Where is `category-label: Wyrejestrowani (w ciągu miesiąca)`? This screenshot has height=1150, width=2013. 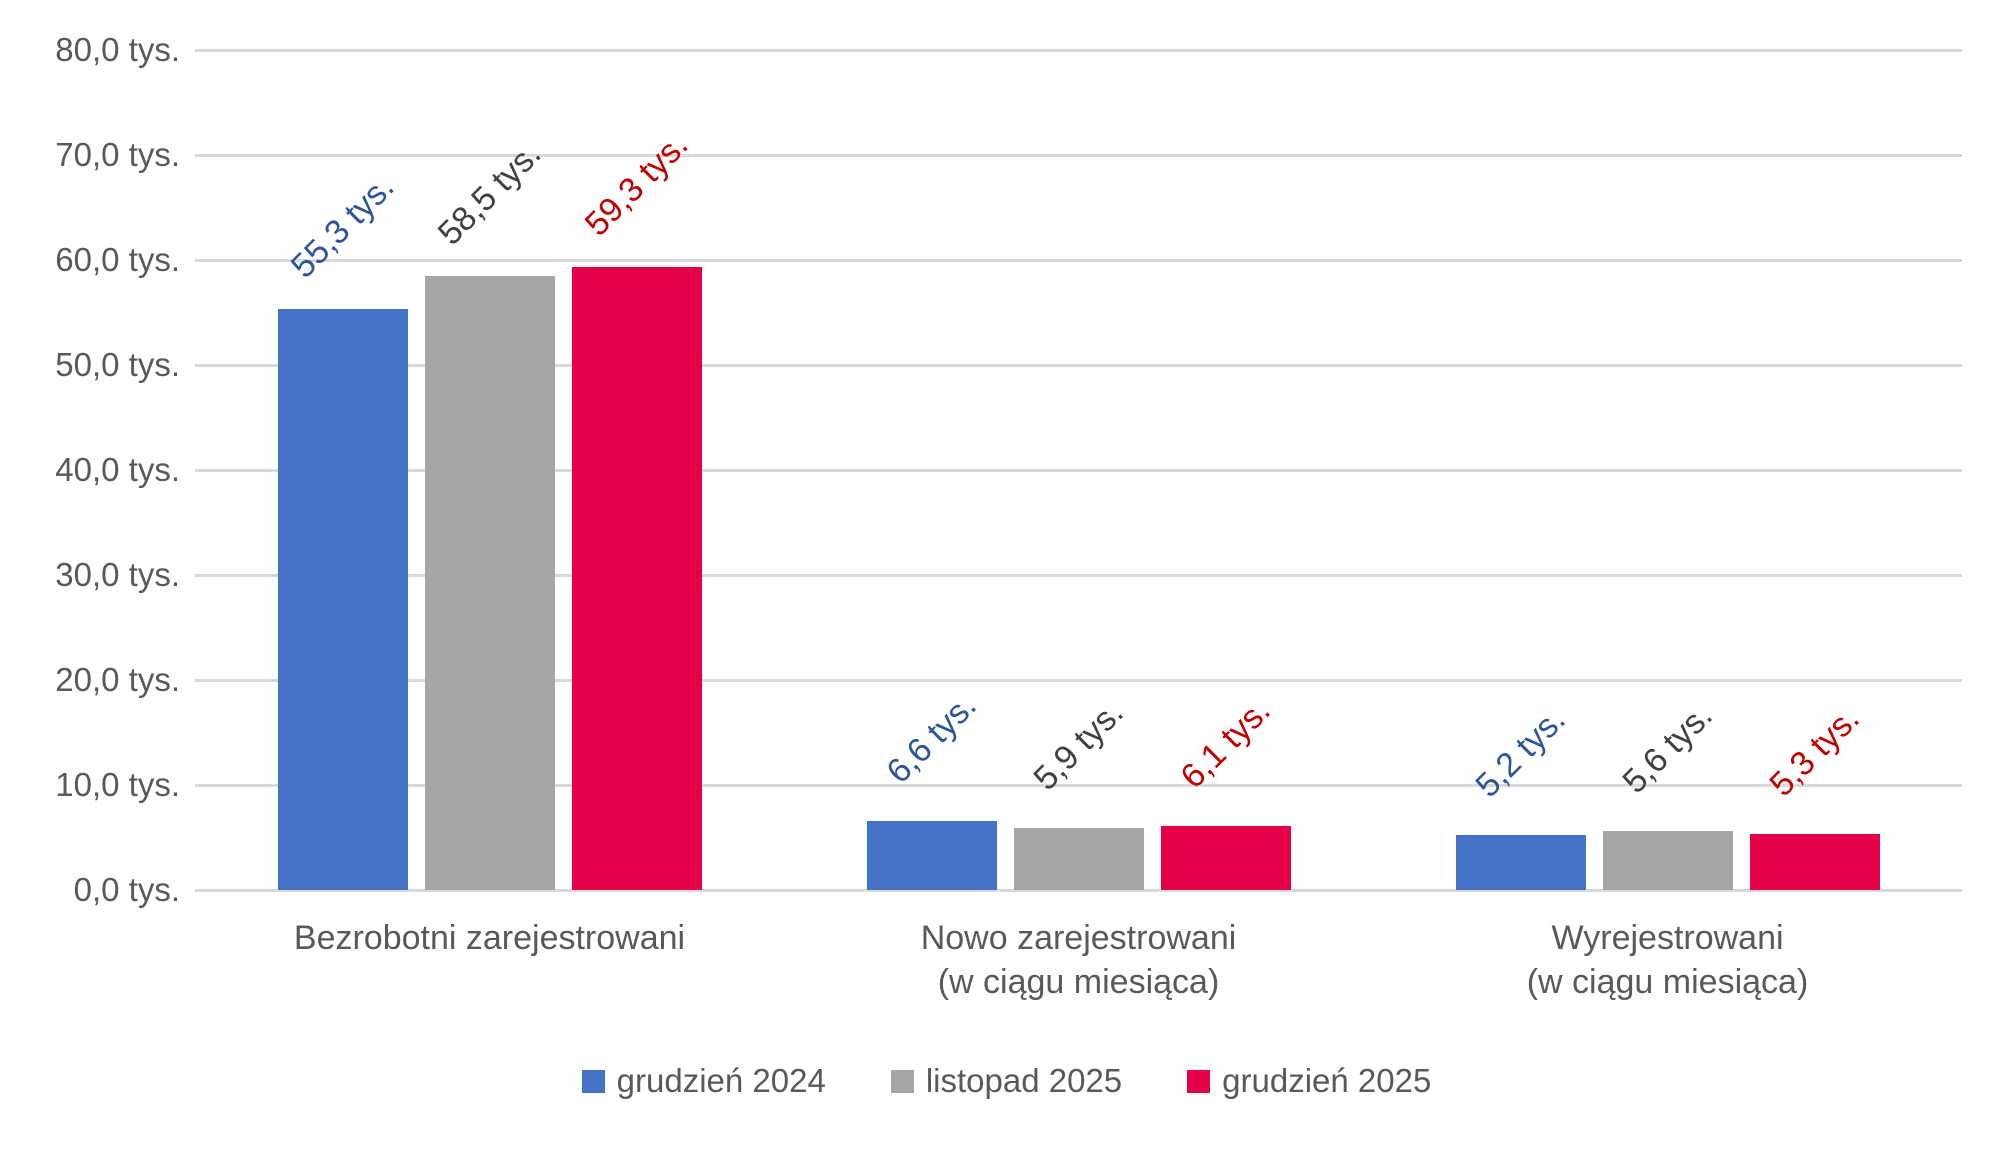
category-label: Wyrejestrowani (w ciągu miesiąca) is located at coordinates (1668, 960).